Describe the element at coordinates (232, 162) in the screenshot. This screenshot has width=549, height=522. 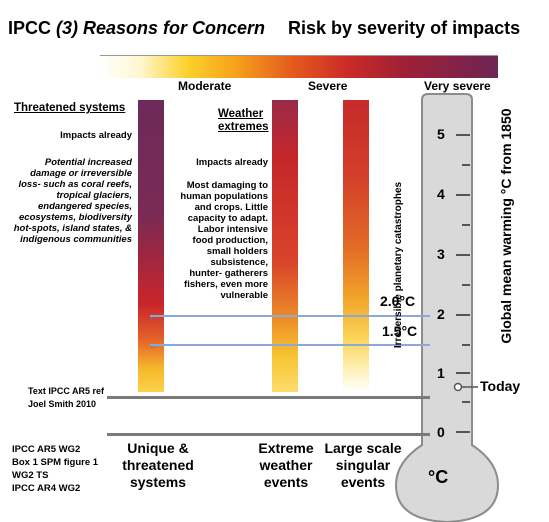
I see `weather-impacts: Impacts already` at that location.